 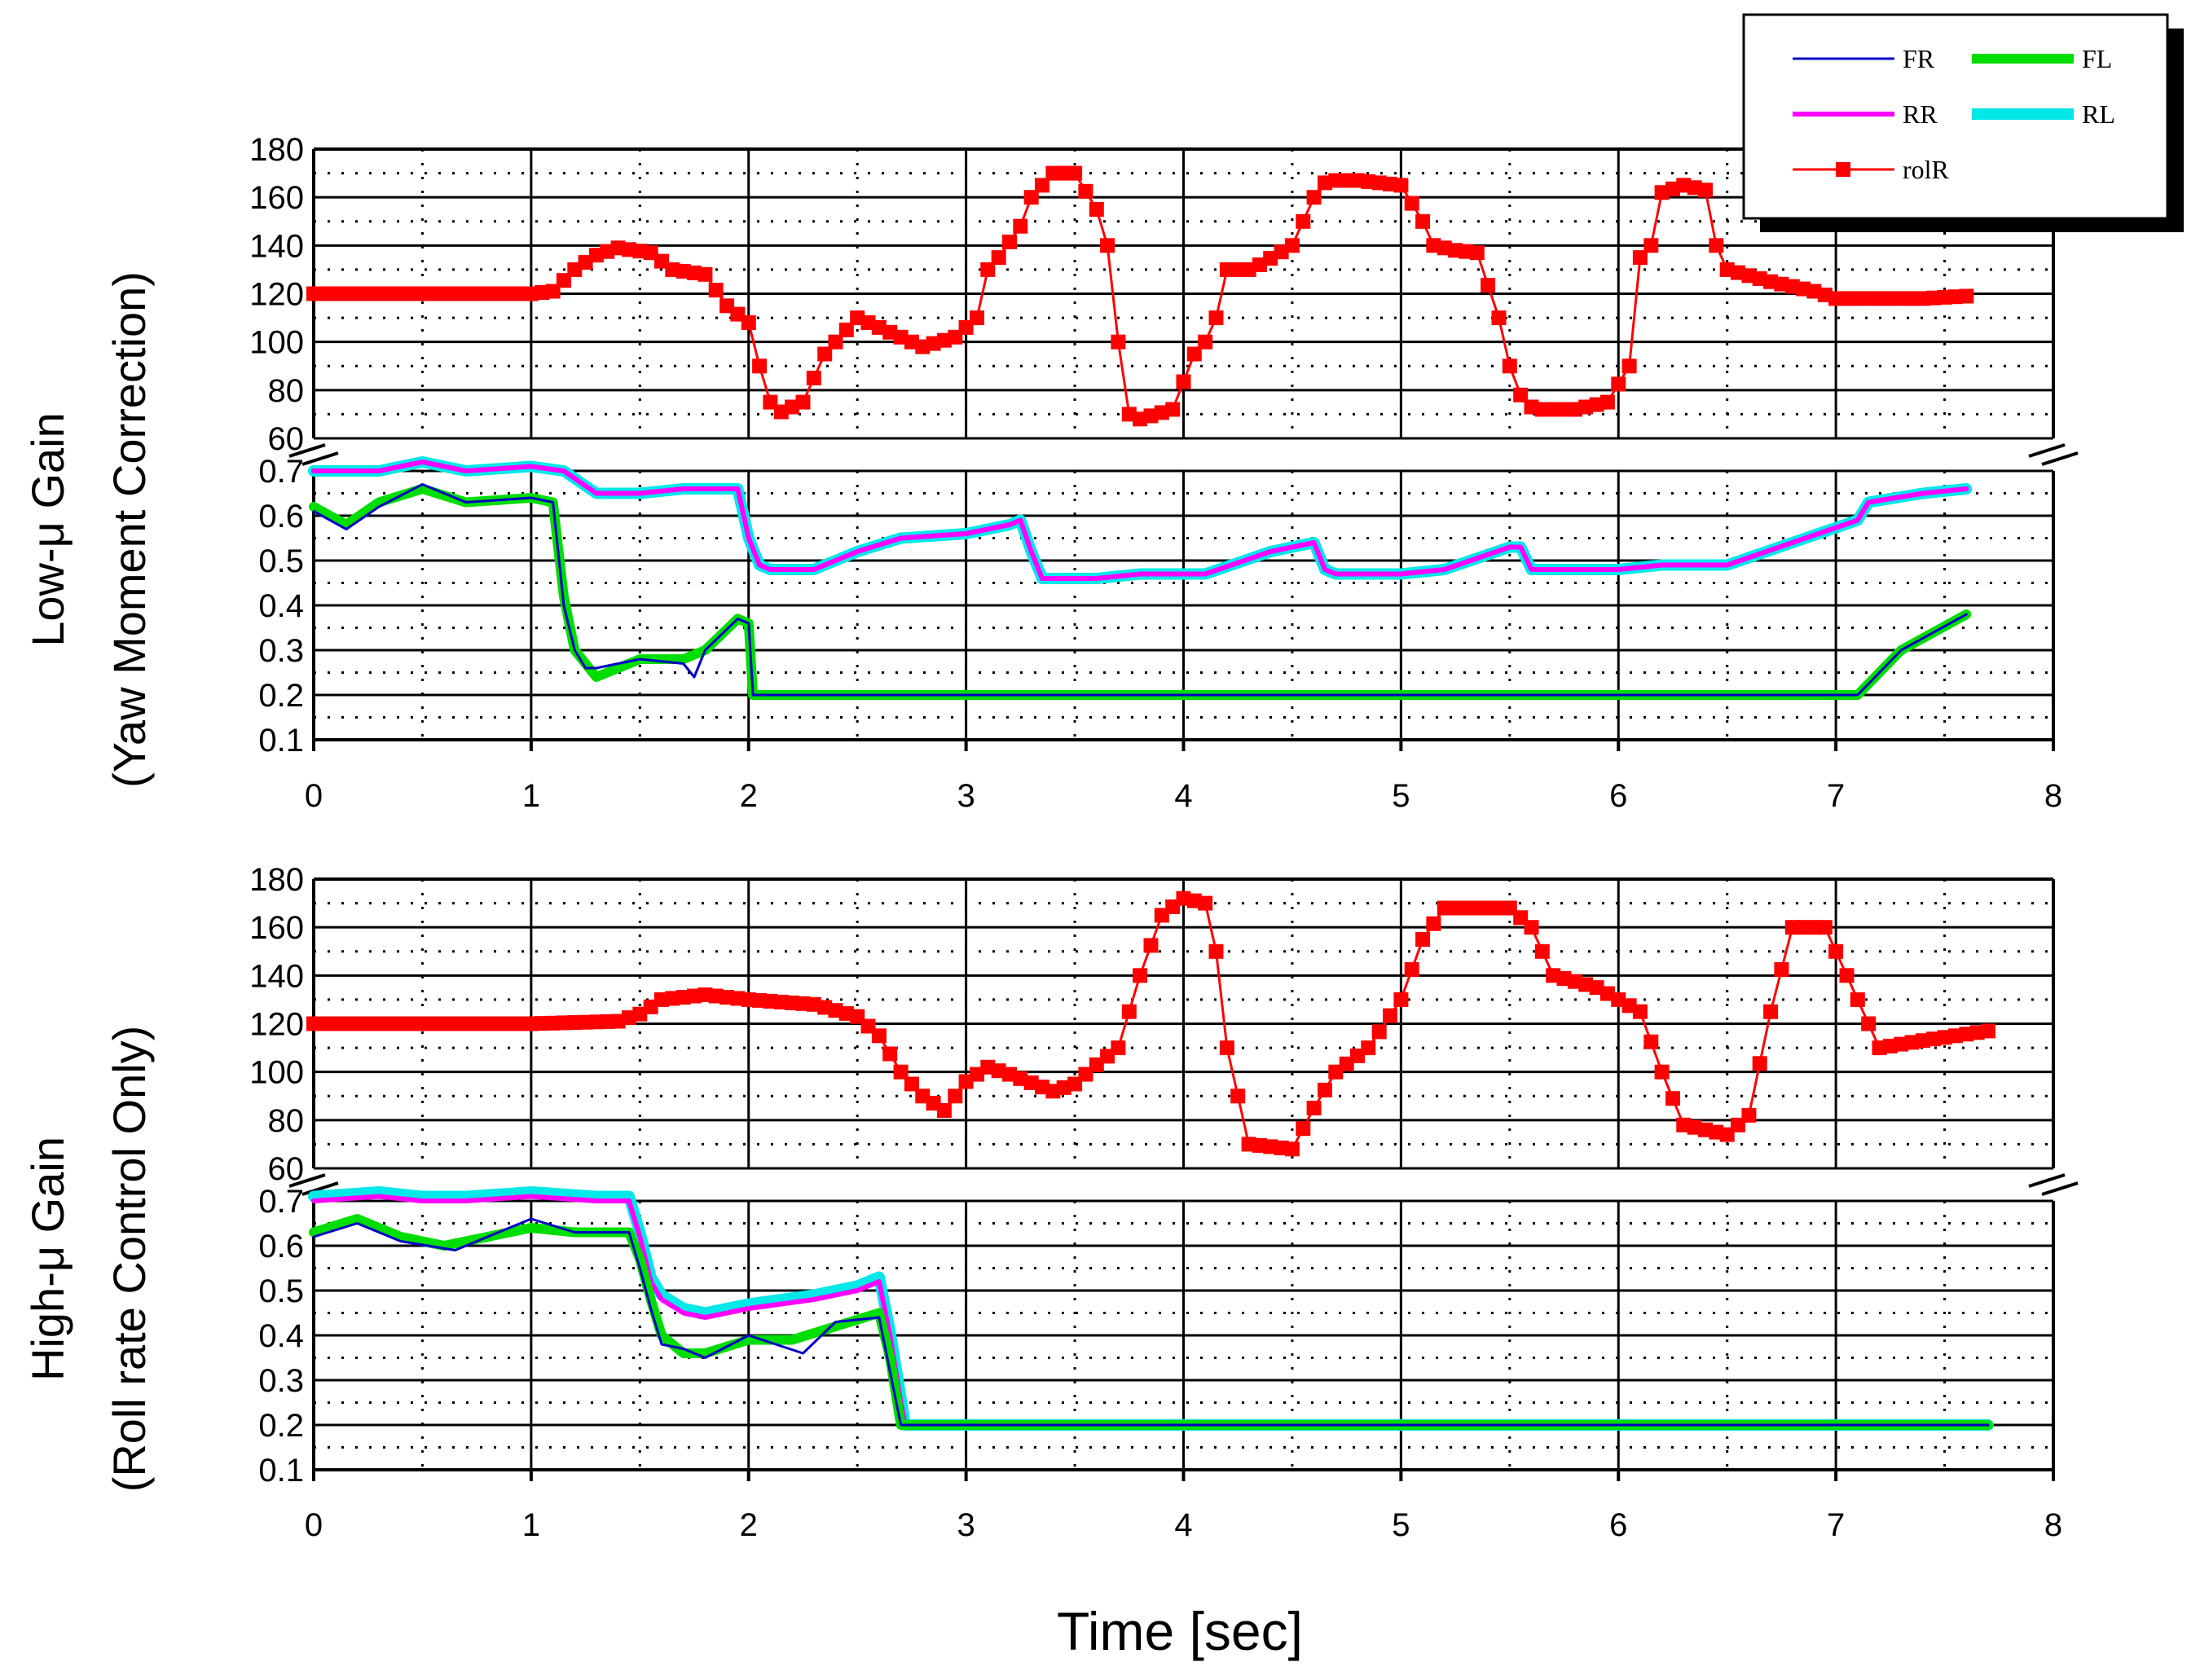 What do you see at coordinates (281, 1202) in the screenshot?
I see `y-tick-label: 0.7` at bounding box center [281, 1202].